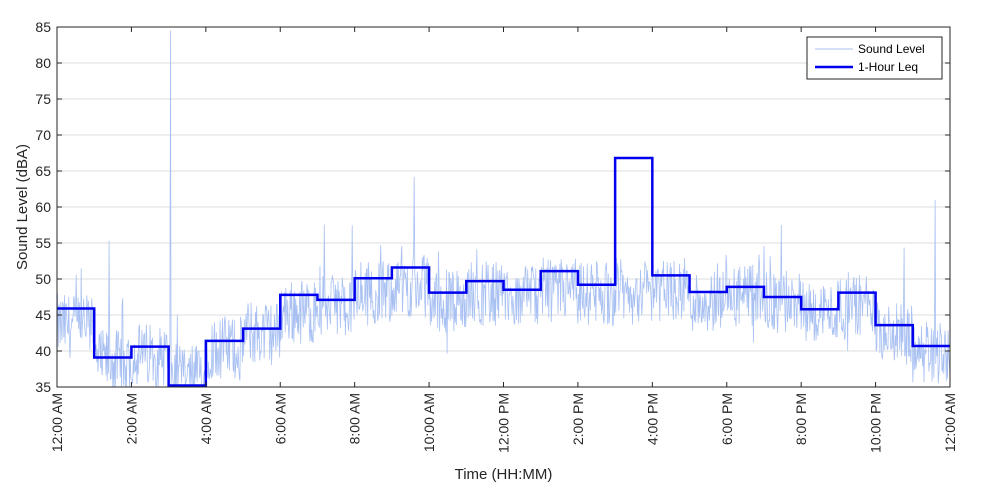  Describe the element at coordinates (43, 243) in the screenshot. I see `y-tick-label: 55` at that location.